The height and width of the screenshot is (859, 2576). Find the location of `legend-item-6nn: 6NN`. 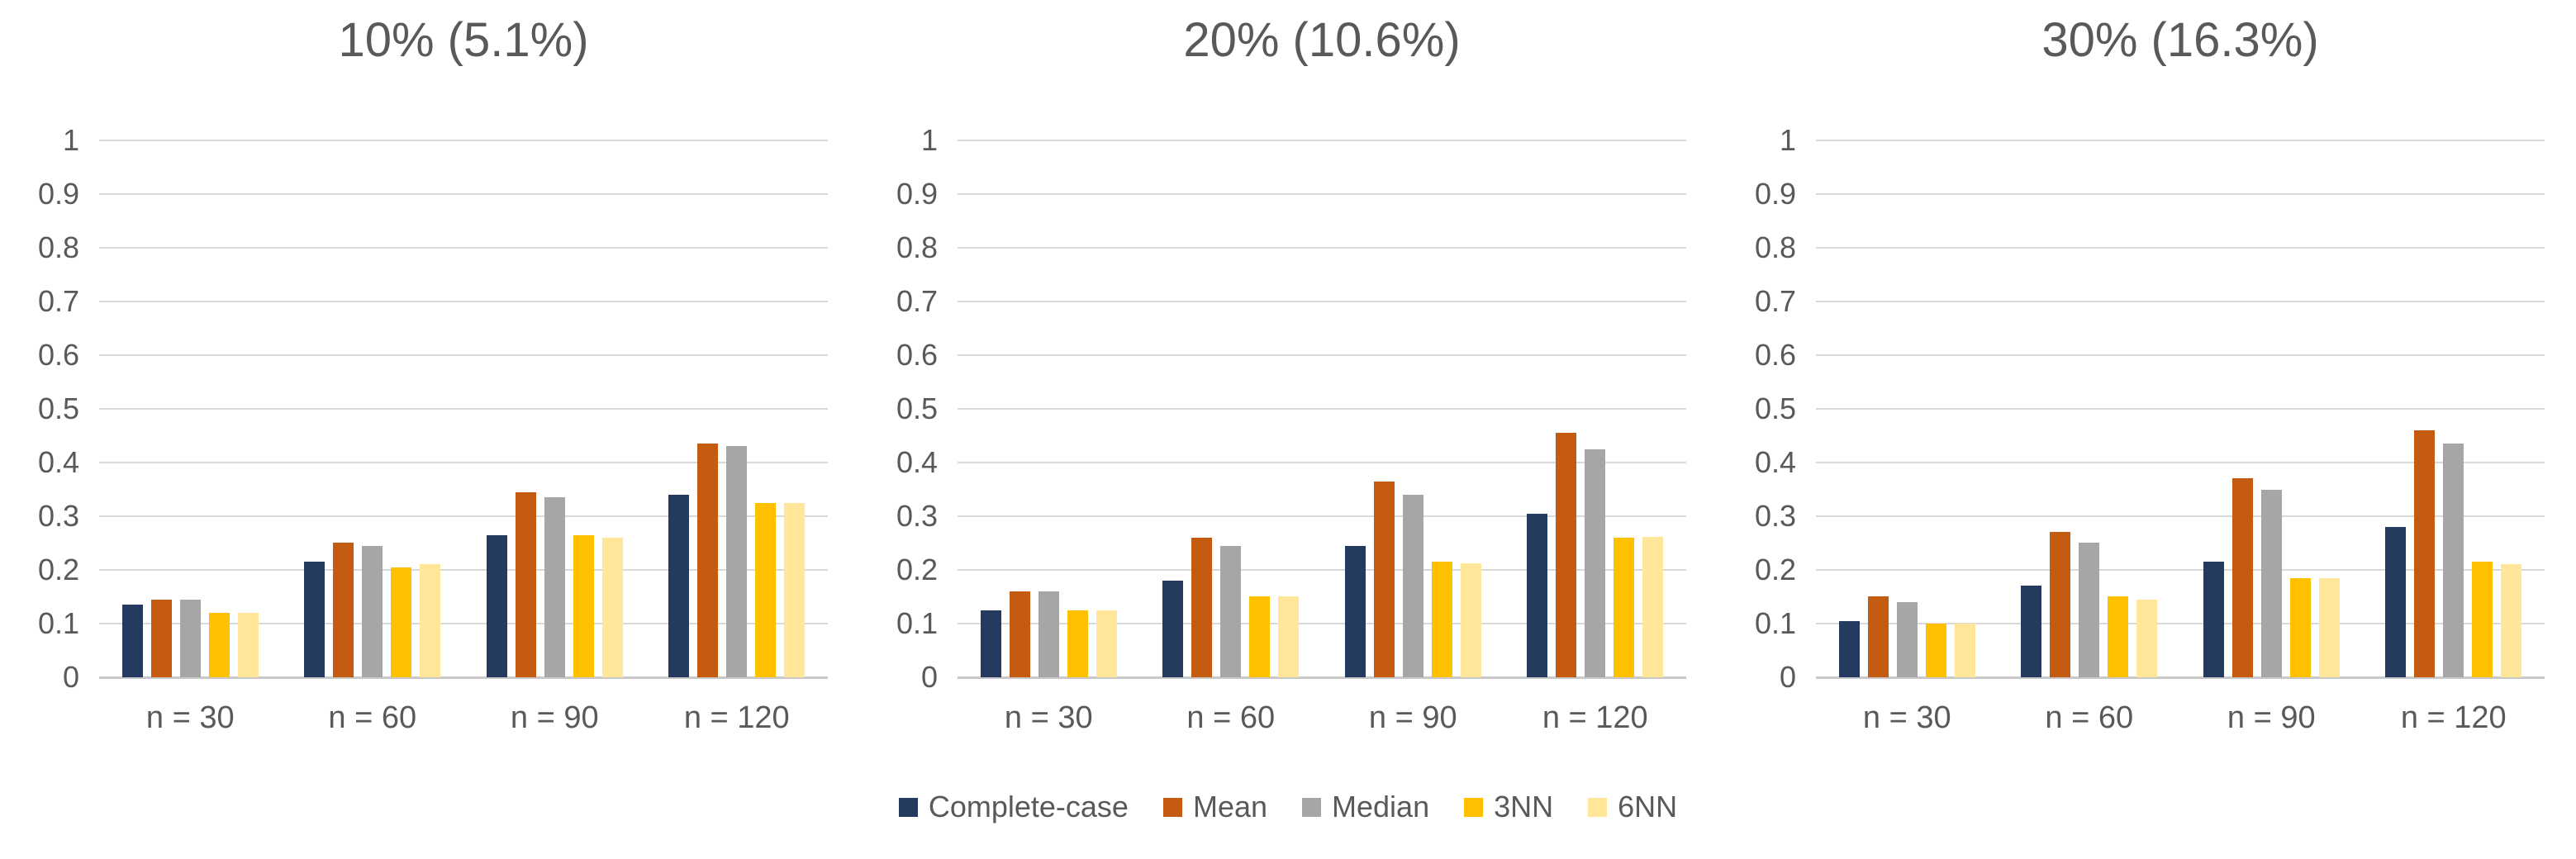

legend-item-6nn: 6NN is located at coordinates (1632, 807).